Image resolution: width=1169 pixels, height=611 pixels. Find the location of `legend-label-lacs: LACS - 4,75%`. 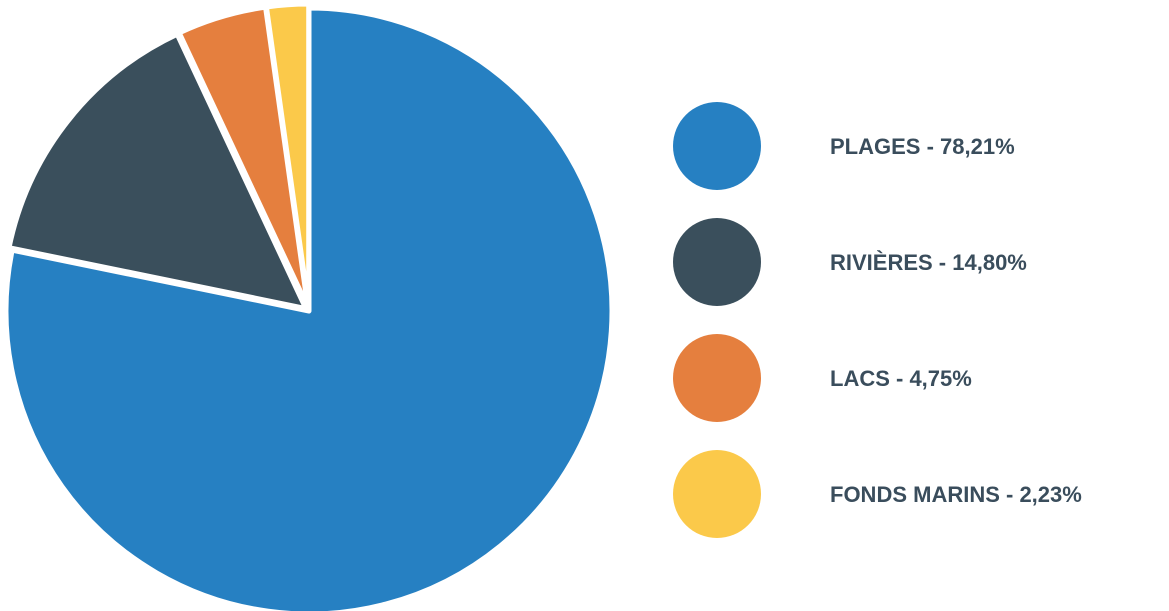

legend-label-lacs: LACS - 4,75% is located at coordinates (901, 378).